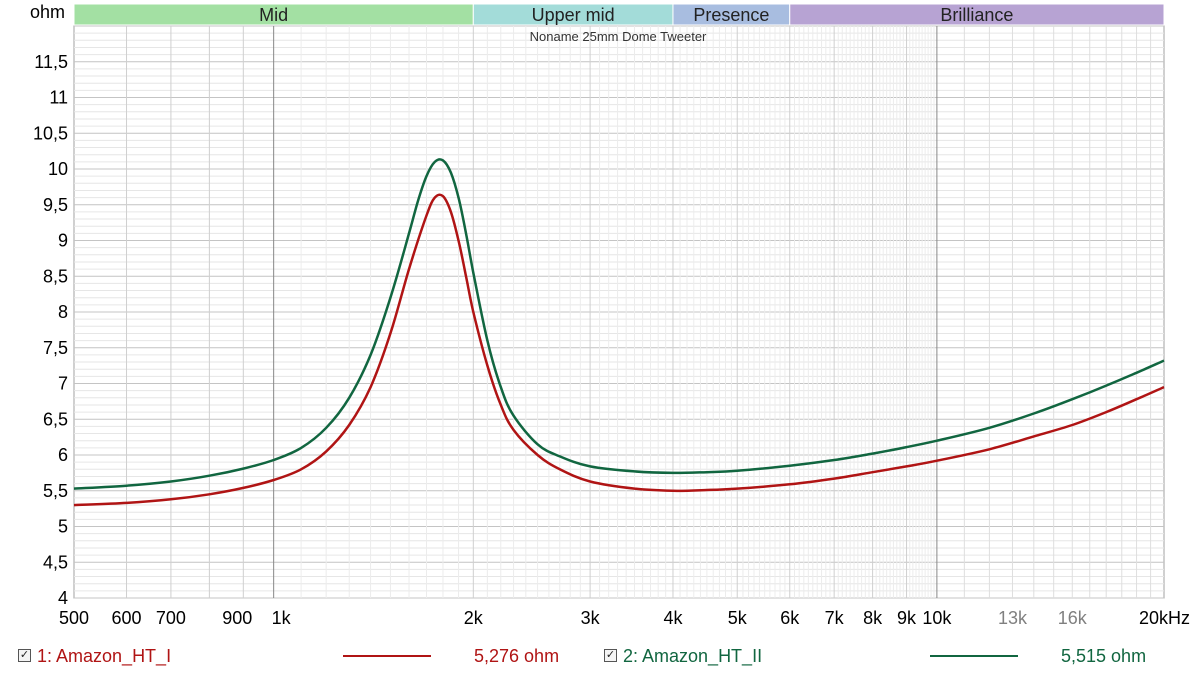 The height and width of the screenshot is (674, 1200). Describe the element at coordinates (55, 348) in the screenshot. I see `y-tick-label: 7,5` at that location.